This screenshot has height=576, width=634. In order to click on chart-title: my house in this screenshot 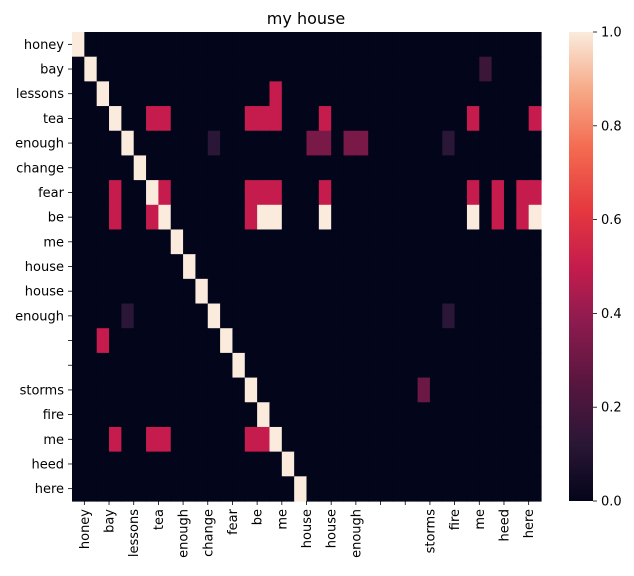, I will do `click(306, 18)`.